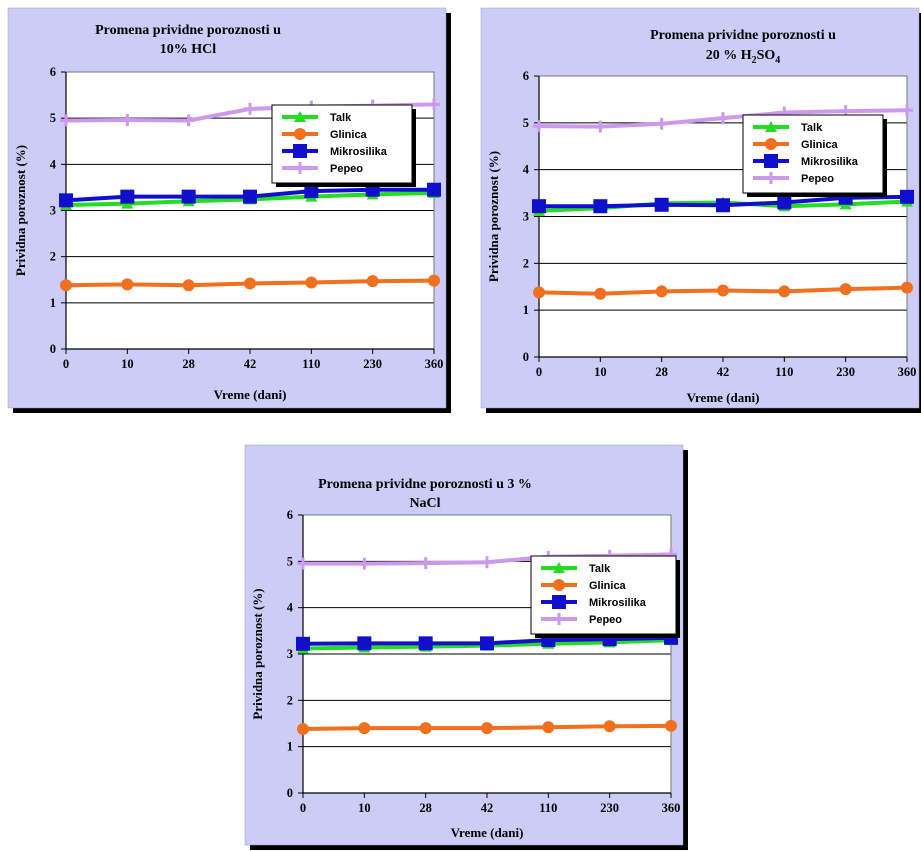 The width and height of the screenshot is (921, 851). What do you see at coordinates (188, 49) in the screenshot?
I see `chart-title-line: 10% HCl` at bounding box center [188, 49].